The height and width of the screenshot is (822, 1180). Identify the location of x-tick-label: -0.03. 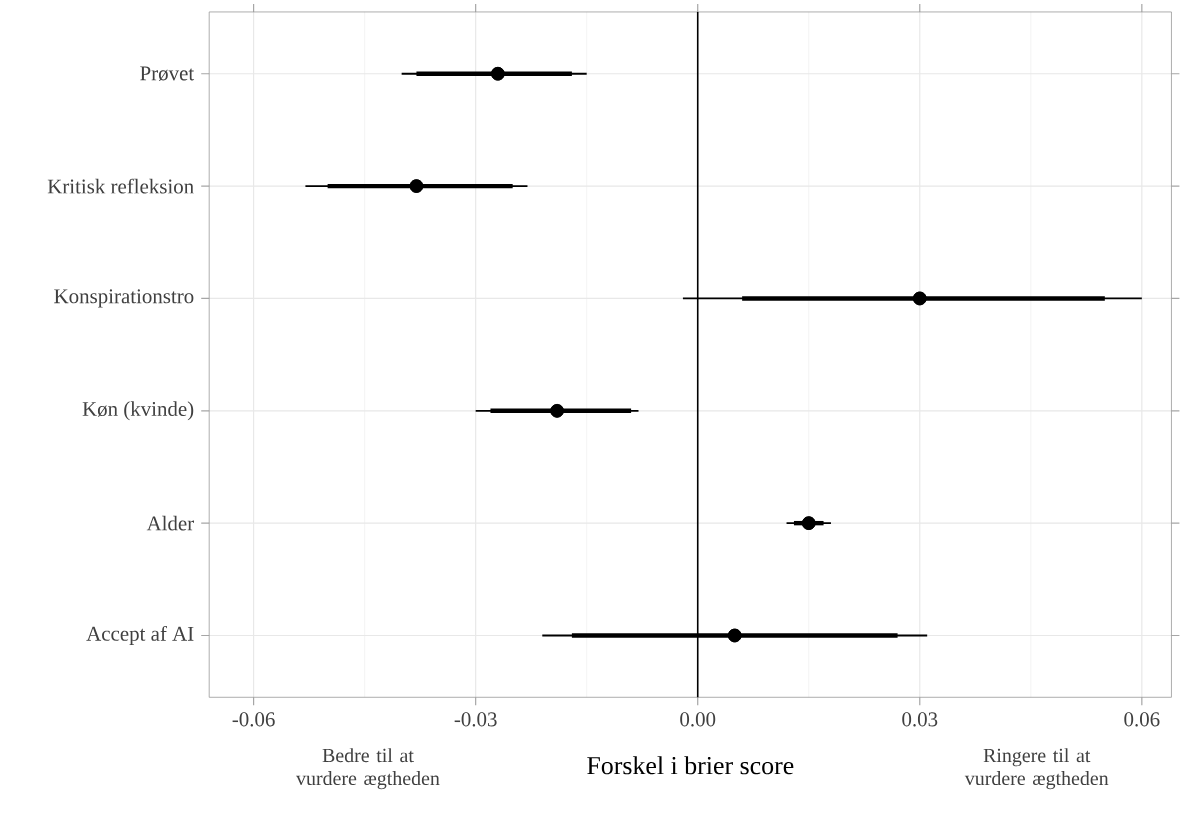
(475, 719).